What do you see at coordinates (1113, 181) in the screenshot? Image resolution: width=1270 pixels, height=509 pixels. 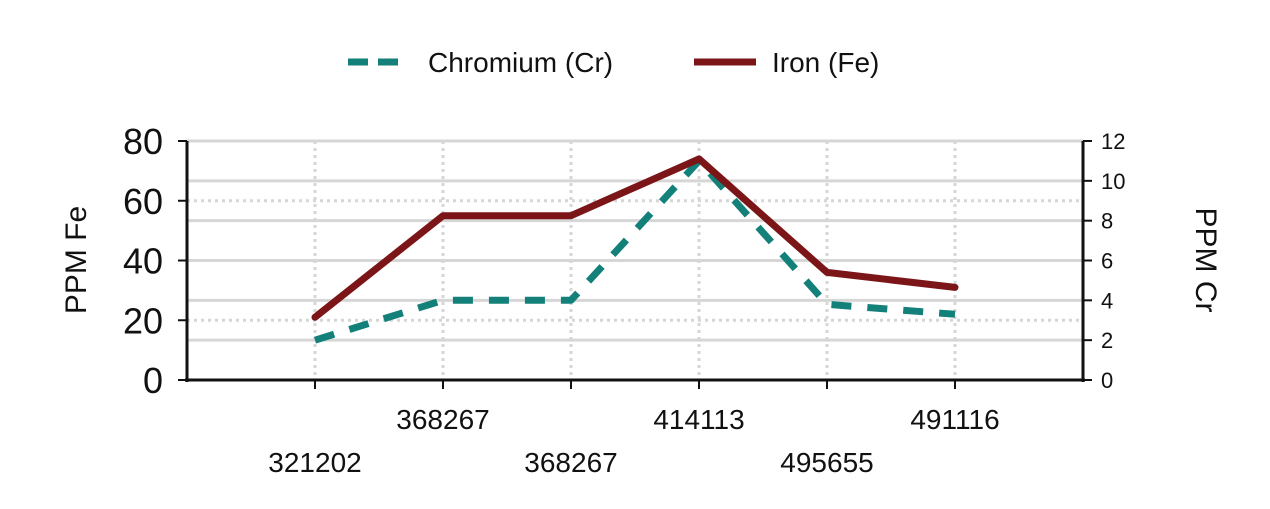 I see `right-tick-label-5: 10` at bounding box center [1113, 181].